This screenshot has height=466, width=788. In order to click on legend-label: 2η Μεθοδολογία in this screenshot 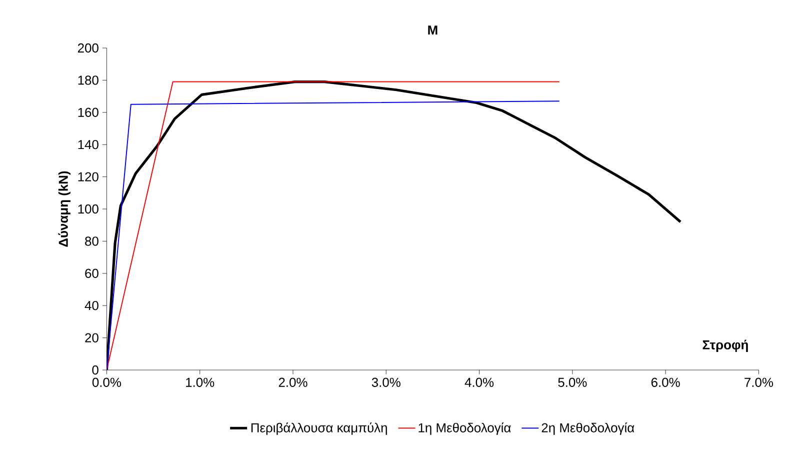, I will do `click(588, 428)`.